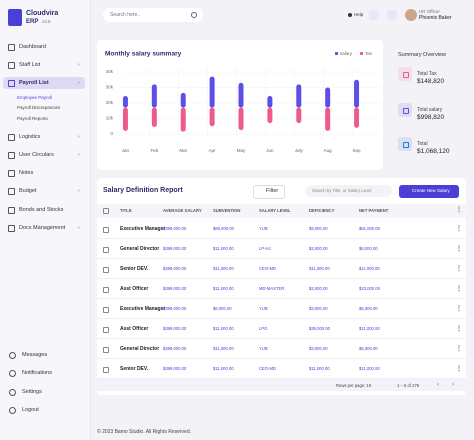 The height and width of the screenshot is (440, 474). Describe the element at coordinates (342, 190) in the screenshot. I see `table-search-placeholder: Search by Title, or Salary Level` at that location.